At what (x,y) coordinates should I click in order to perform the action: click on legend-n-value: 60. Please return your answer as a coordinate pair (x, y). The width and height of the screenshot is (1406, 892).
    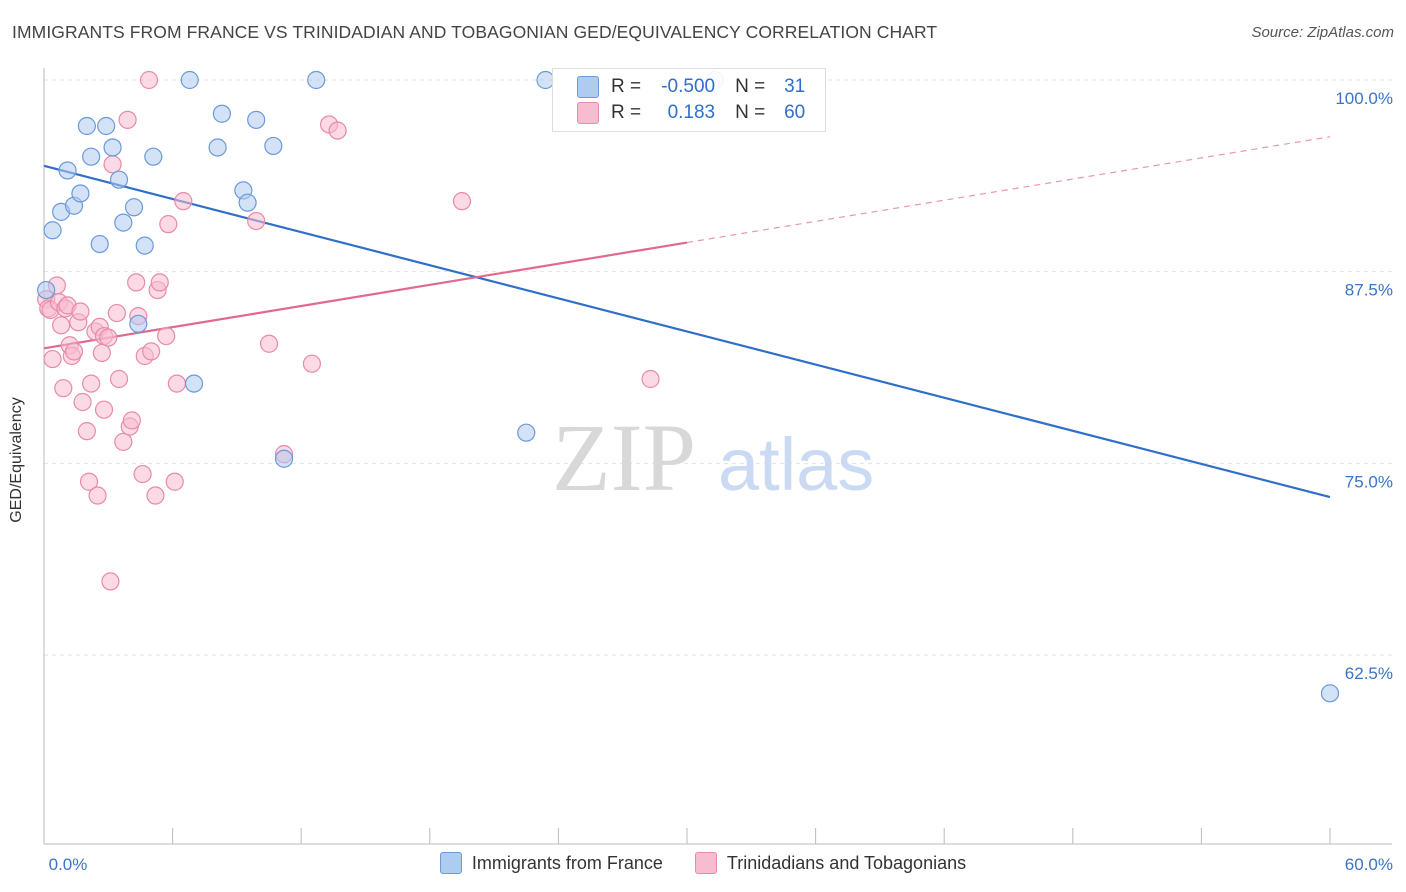
    Looking at the image, I should click on (795, 112).